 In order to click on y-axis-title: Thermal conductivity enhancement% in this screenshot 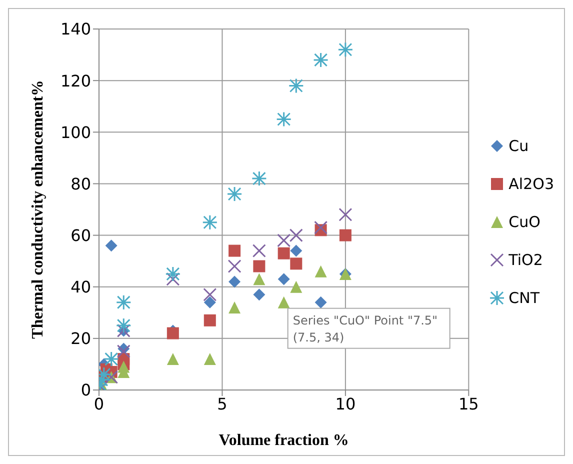, I will do `click(38, 209)`.